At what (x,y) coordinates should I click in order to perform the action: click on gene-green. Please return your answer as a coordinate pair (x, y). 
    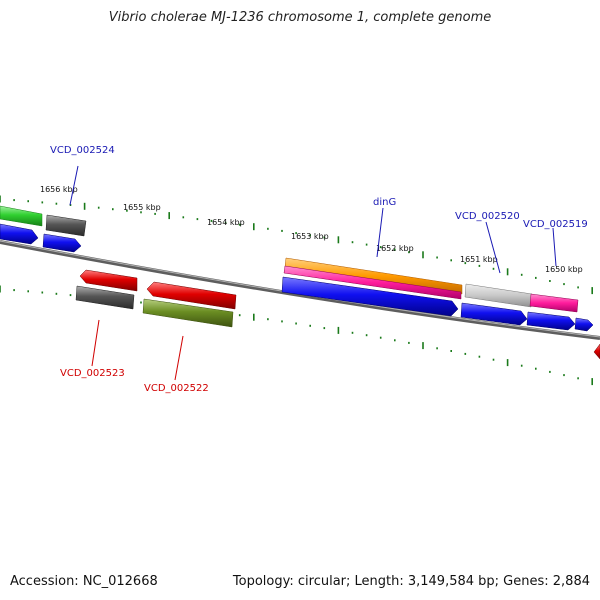
    Looking at the image, I should click on (21, 216).